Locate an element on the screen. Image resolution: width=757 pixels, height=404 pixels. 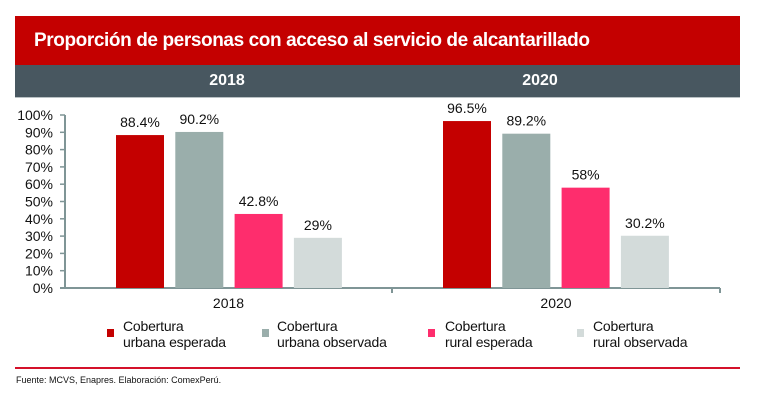
legend-label: Cobertura urbana esperada is located at coordinates (174, 334).